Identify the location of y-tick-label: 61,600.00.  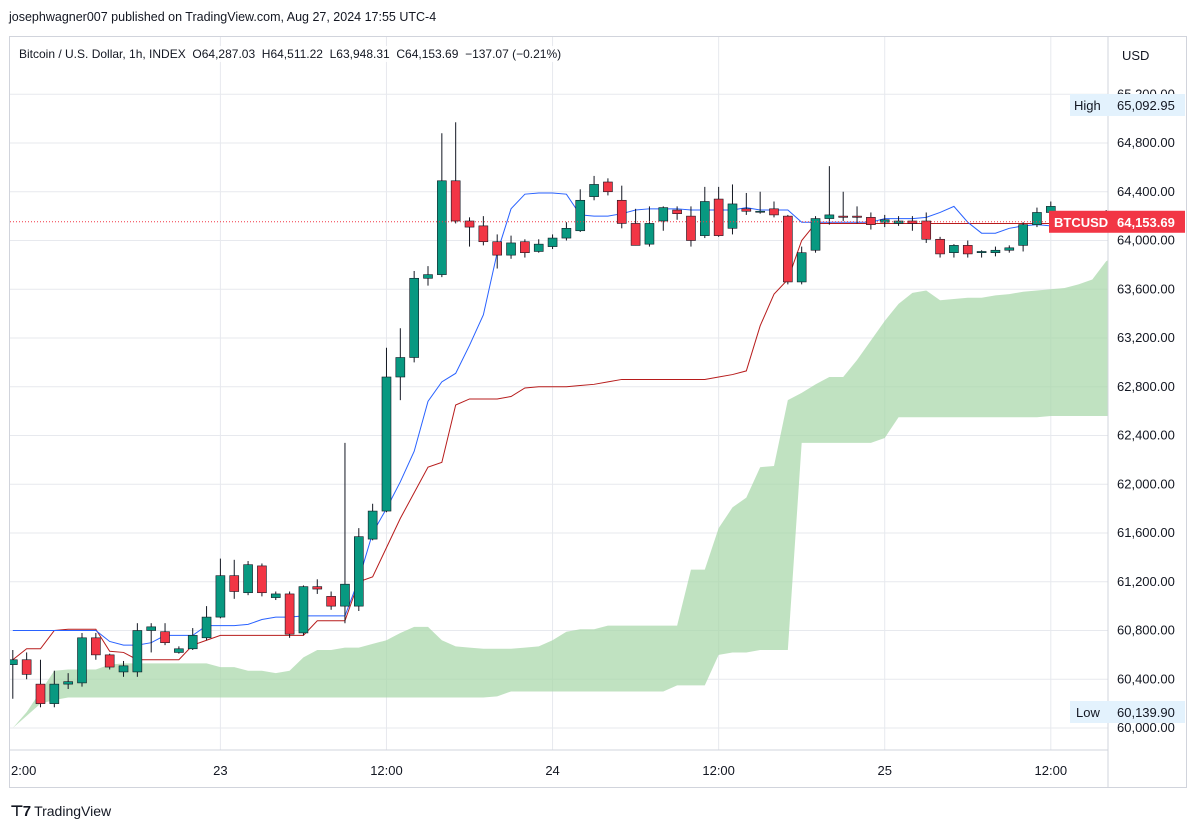
(1146, 532).